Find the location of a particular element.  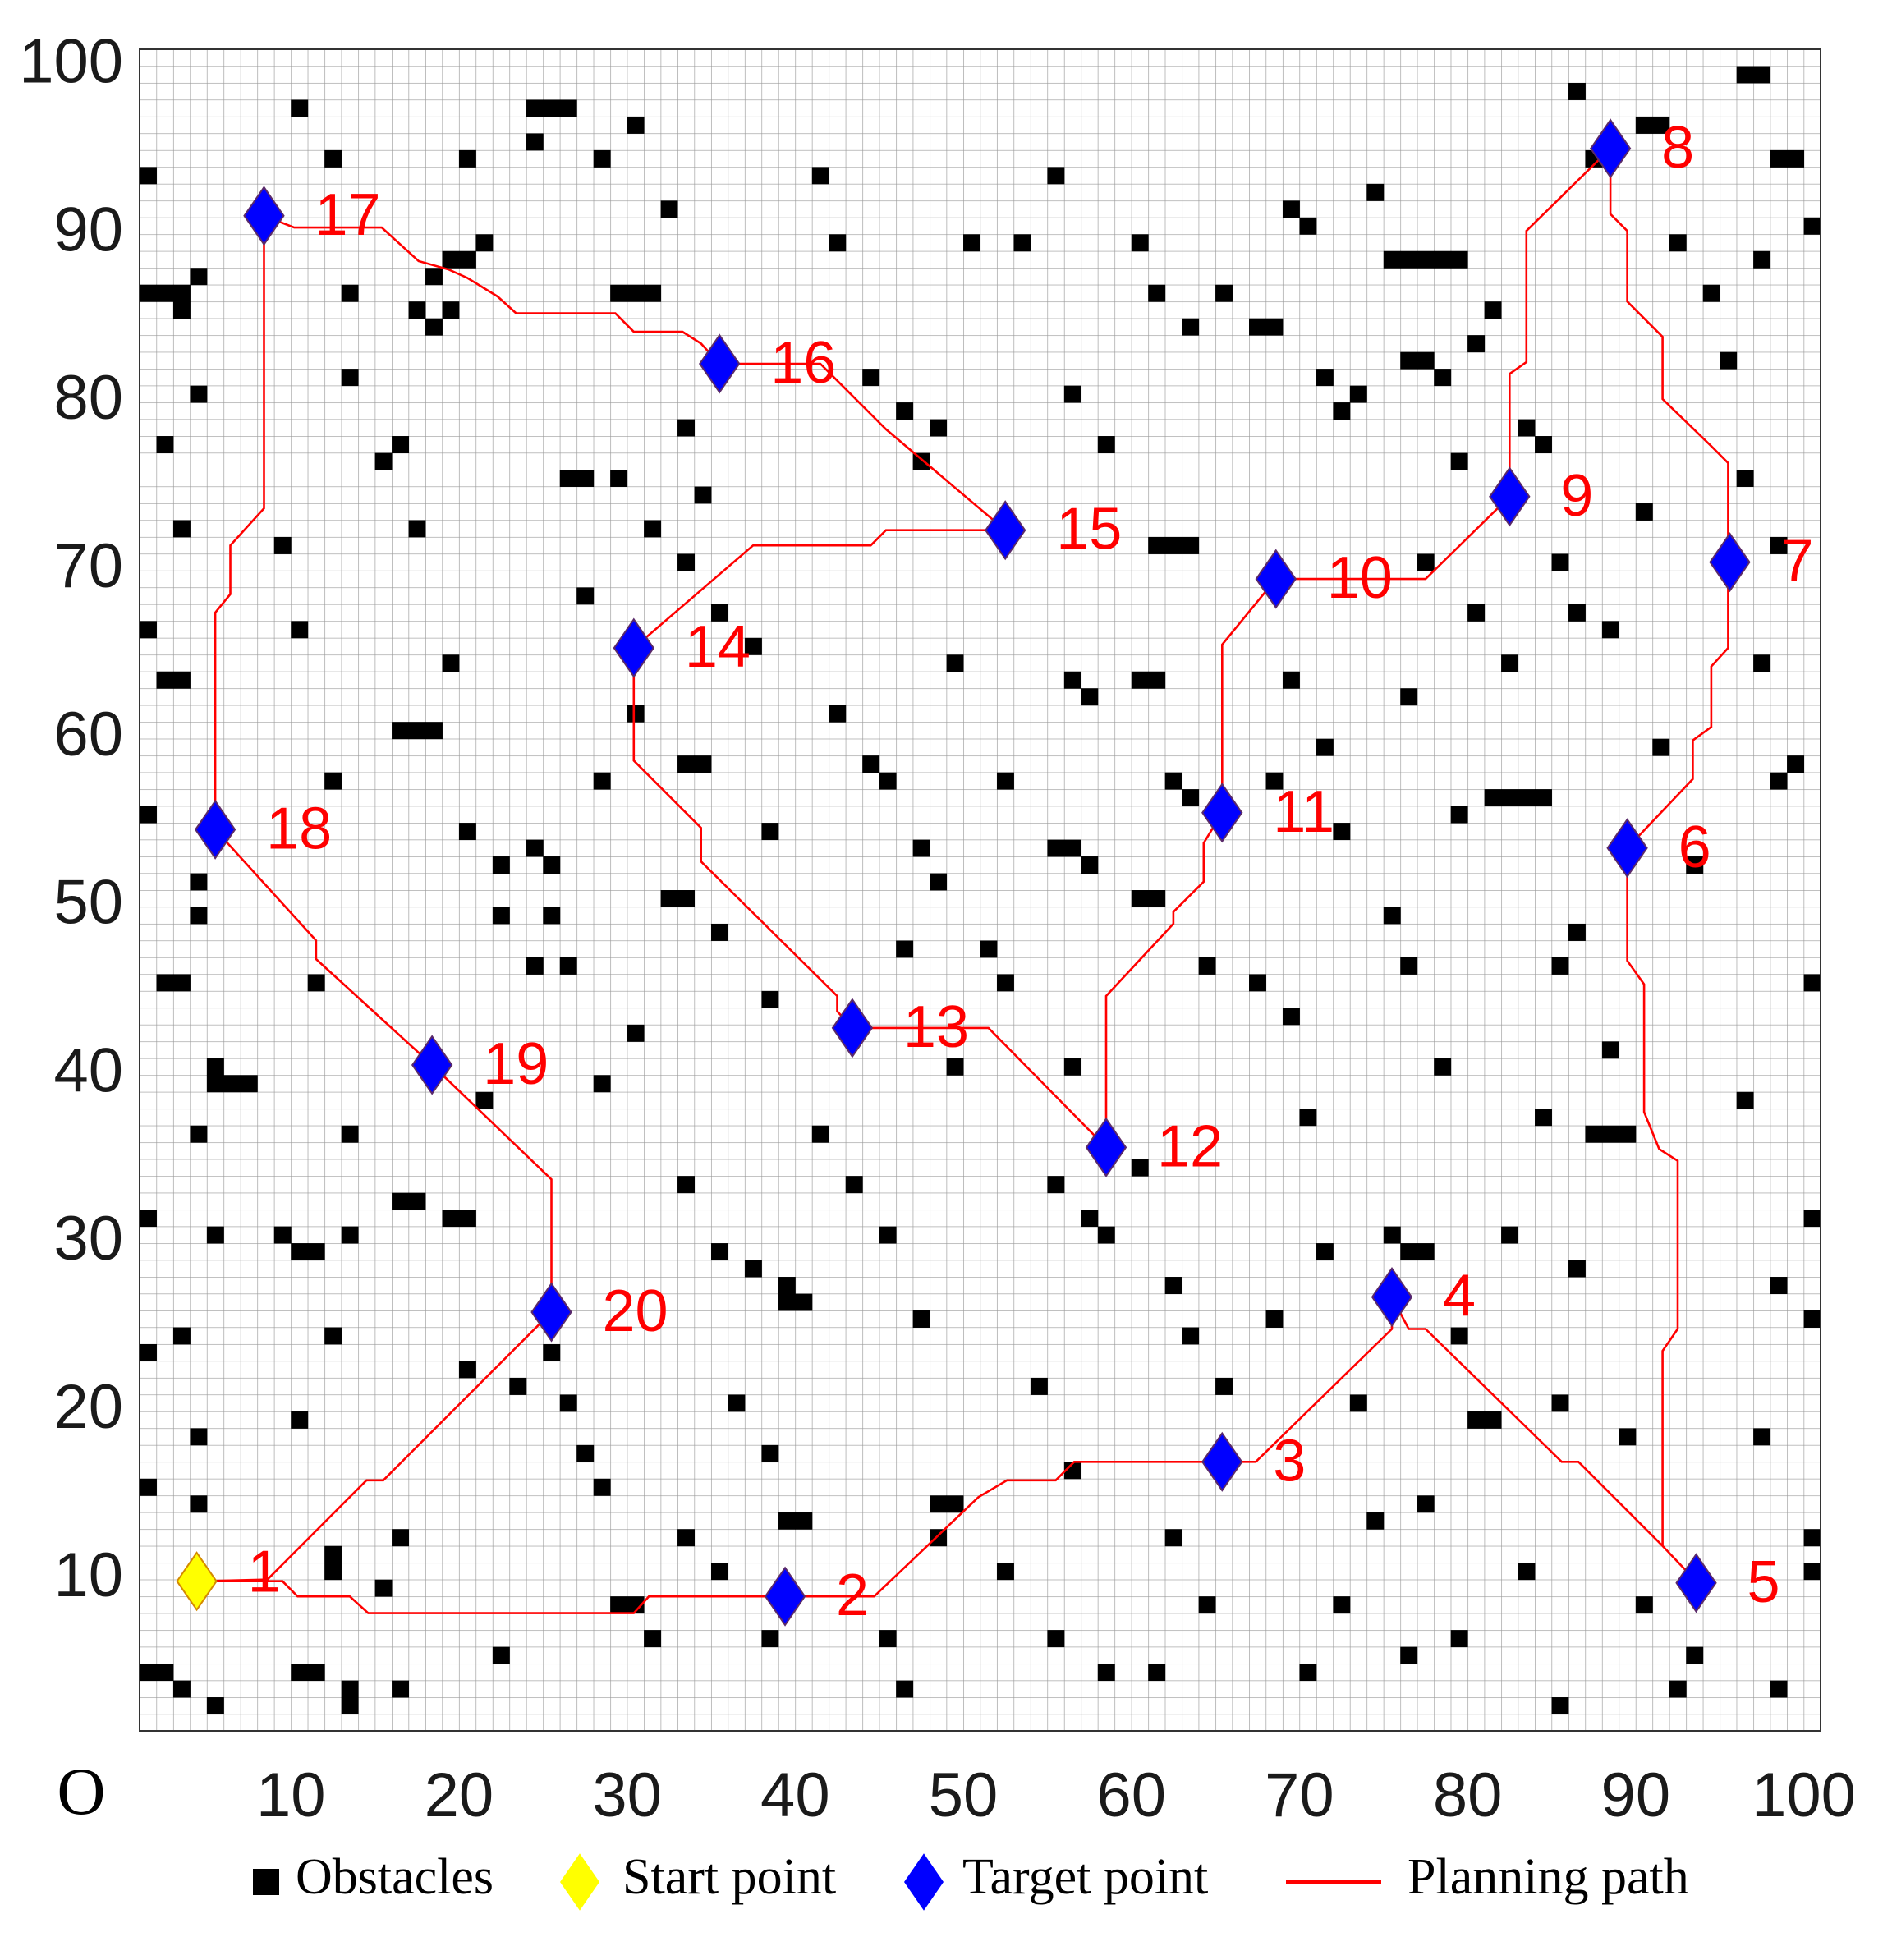

target-label: 8 is located at coordinates (1677, 148).